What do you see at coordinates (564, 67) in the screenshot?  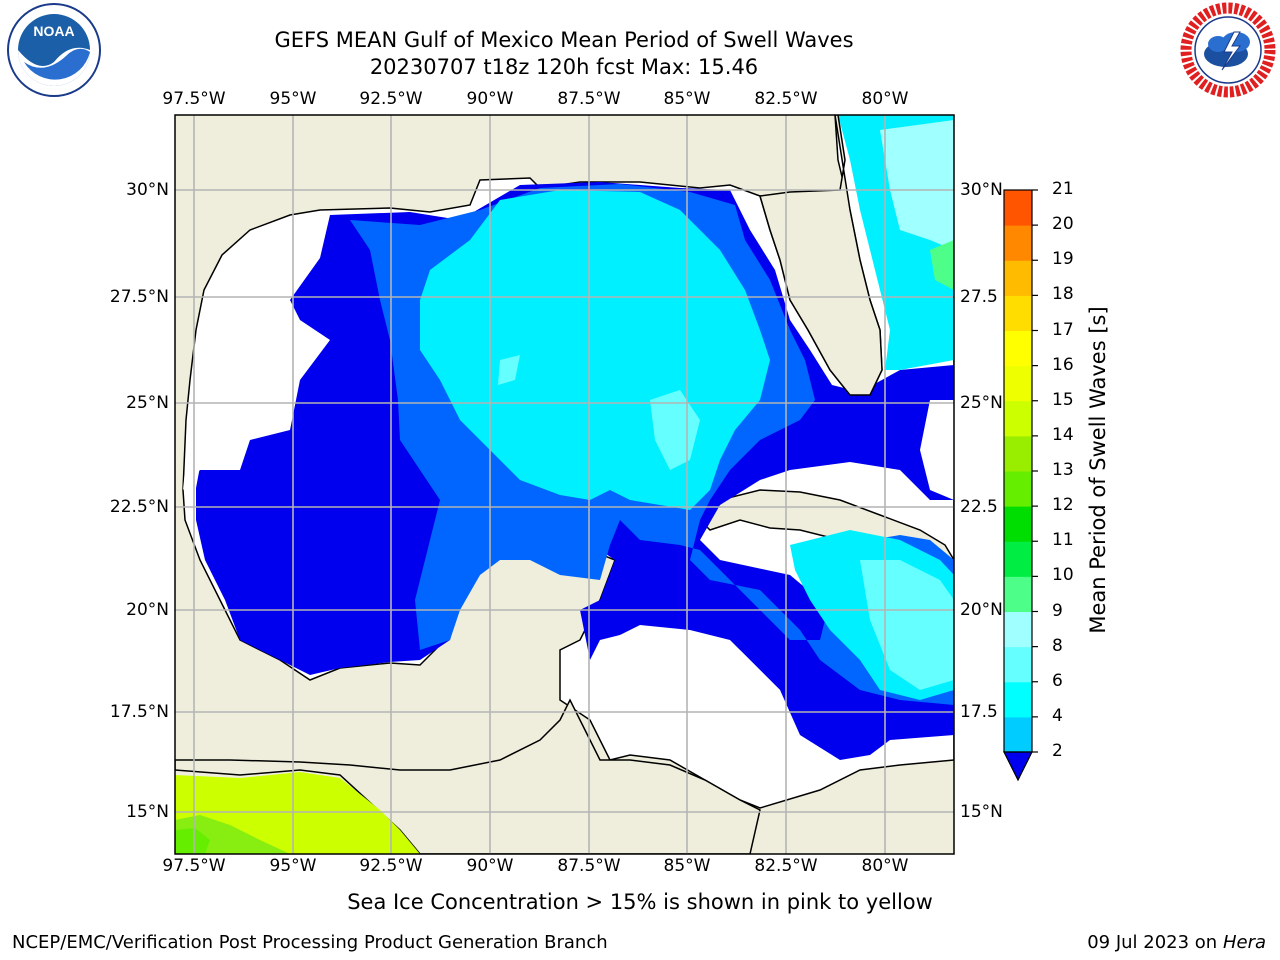 I see `chart-subtitle: 20230707 t18z 120h fcst Max: 15.46` at bounding box center [564, 67].